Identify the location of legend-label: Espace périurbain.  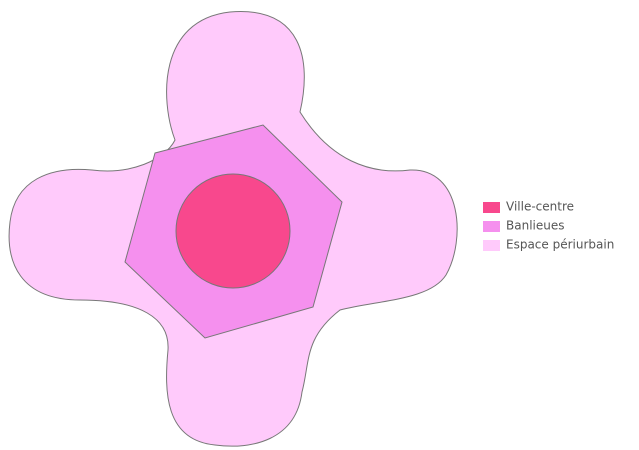
(560, 245).